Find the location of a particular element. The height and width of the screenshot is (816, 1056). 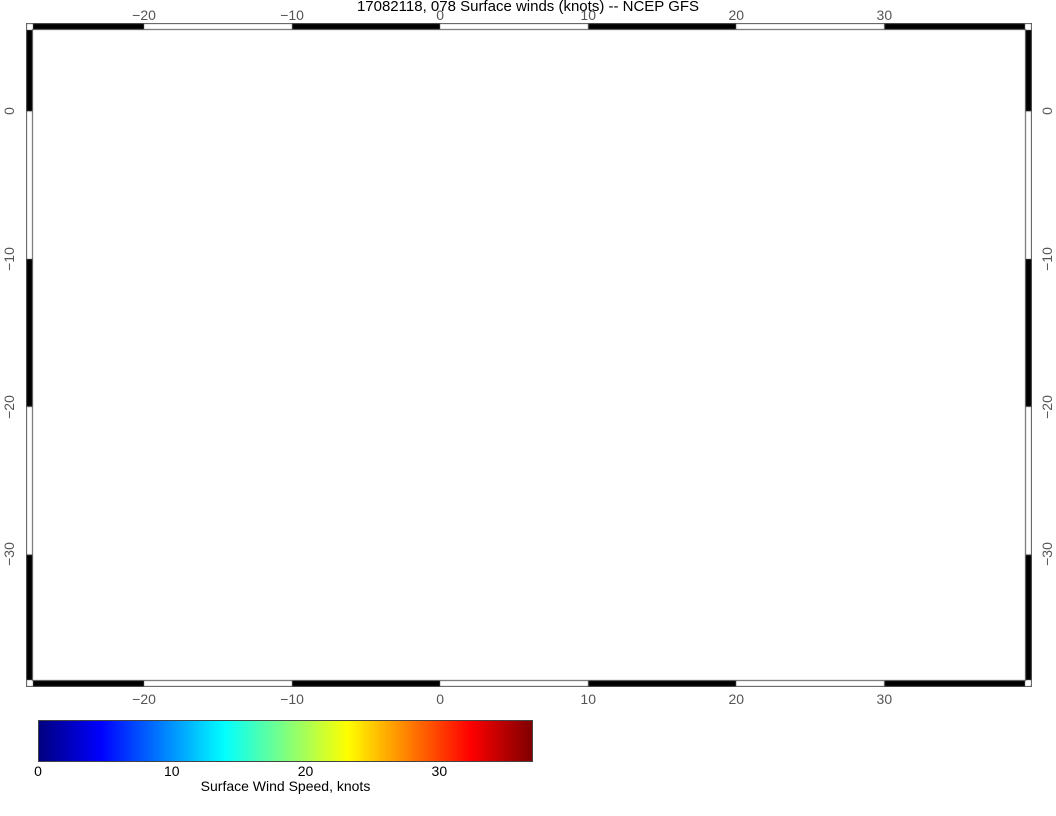

y-tick-left-0: 0 is located at coordinates (9, 111).